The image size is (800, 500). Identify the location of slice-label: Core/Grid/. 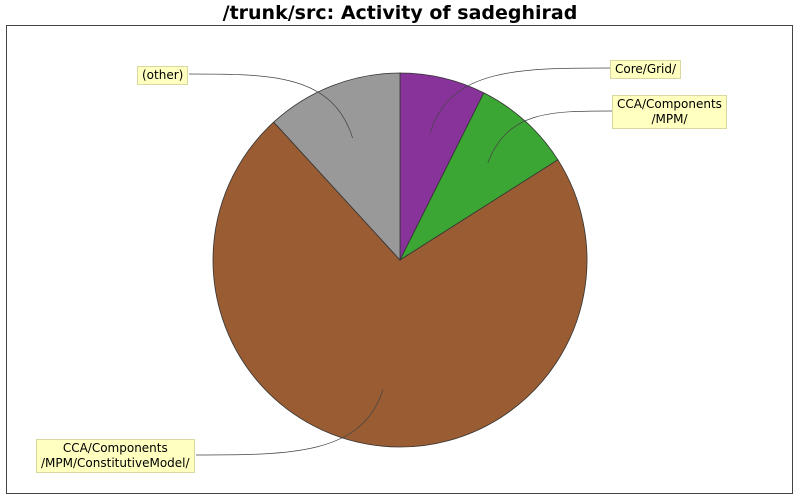
(646, 69).